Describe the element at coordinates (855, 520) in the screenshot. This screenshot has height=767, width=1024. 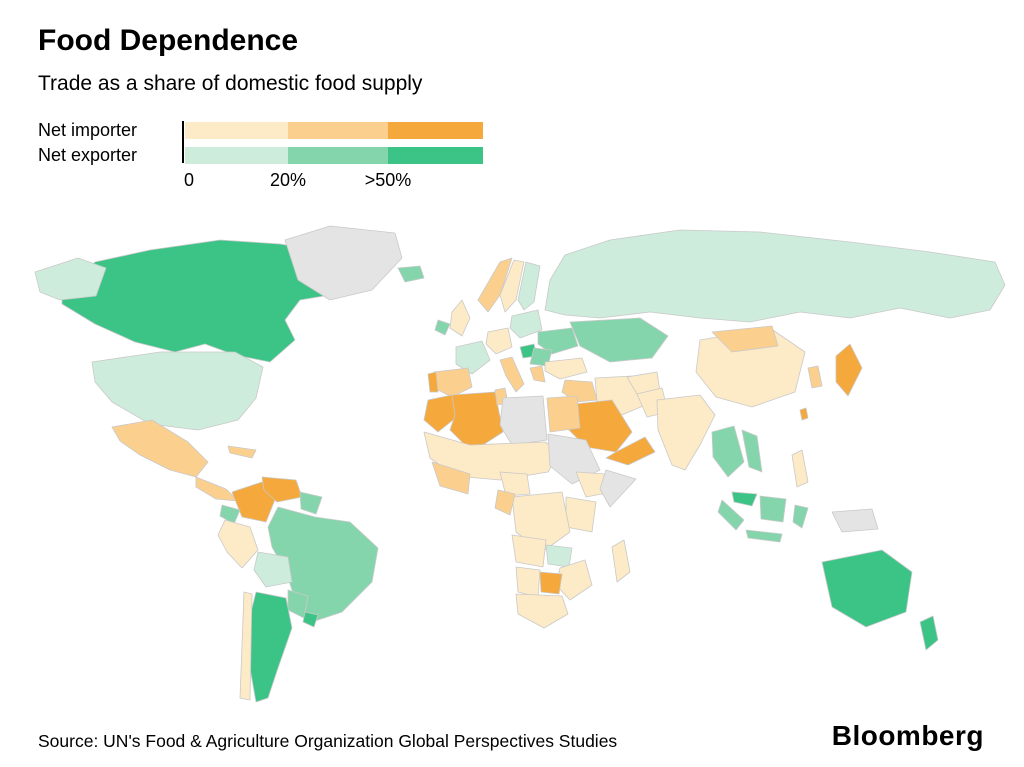
I see `region-new-guinea` at that location.